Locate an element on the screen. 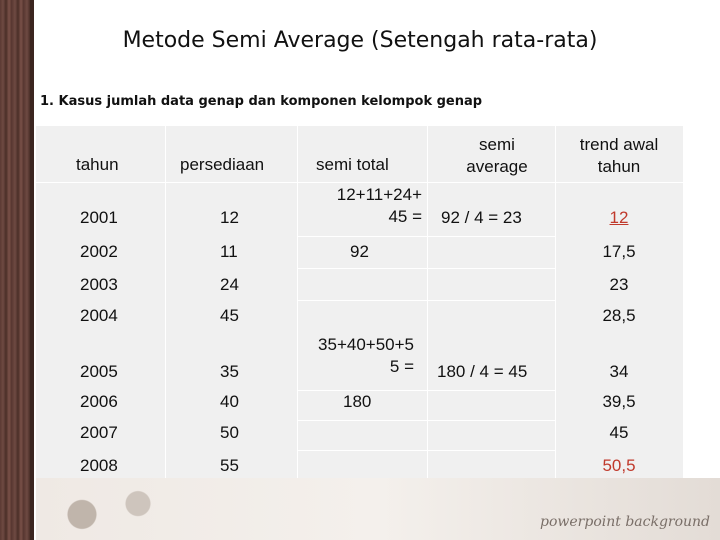 Image resolution: width=720 pixels, height=540 pixels. semi-total-value: 180 is located at coordinates (357, 401).